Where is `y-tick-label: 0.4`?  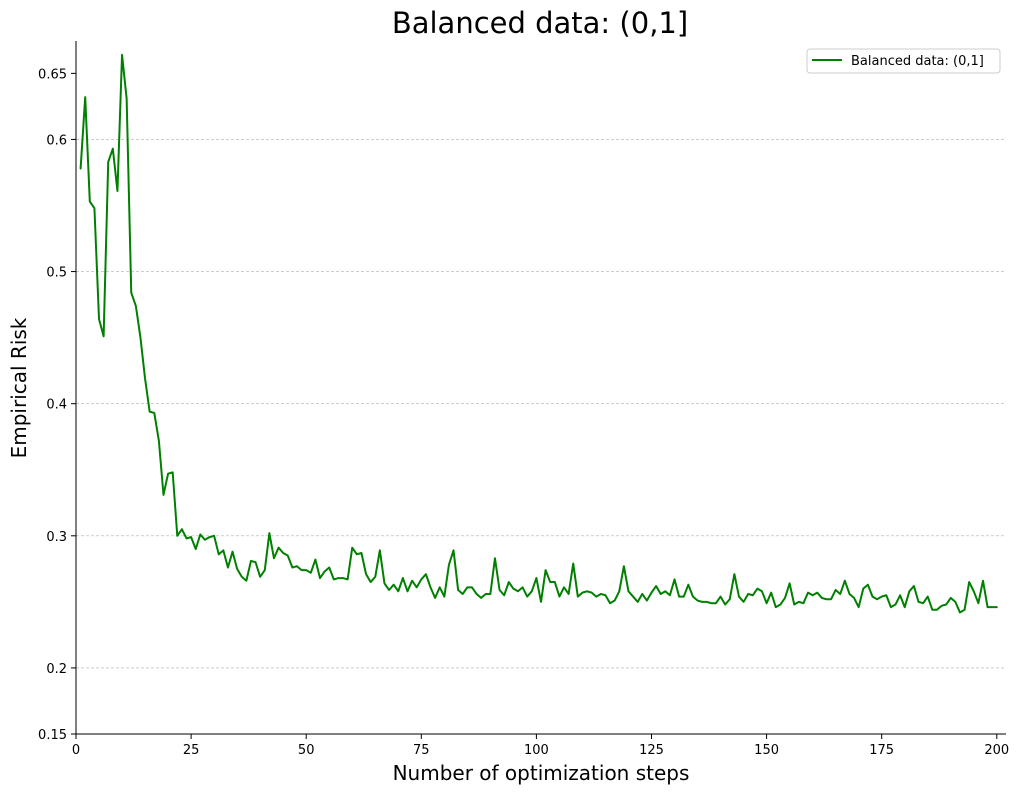
y-tick-label: 0.4 is located at coordinates (56, 405).